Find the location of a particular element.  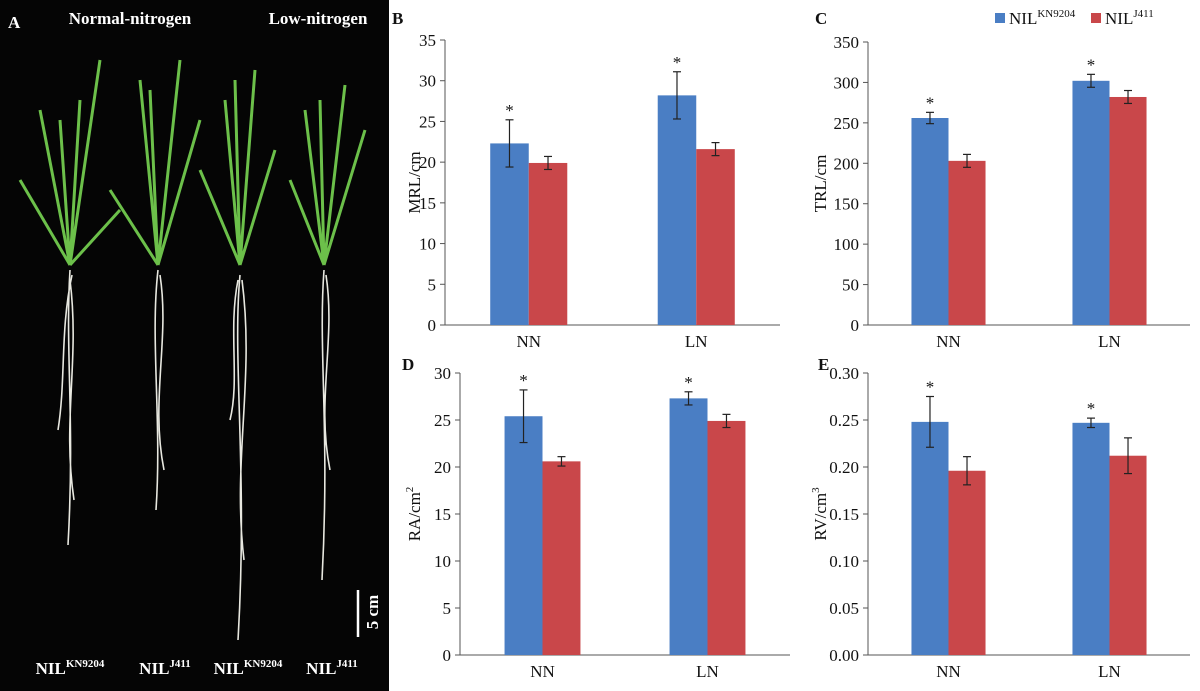

y-axis-label: MRL/cm is located at coordinates (414, 182).